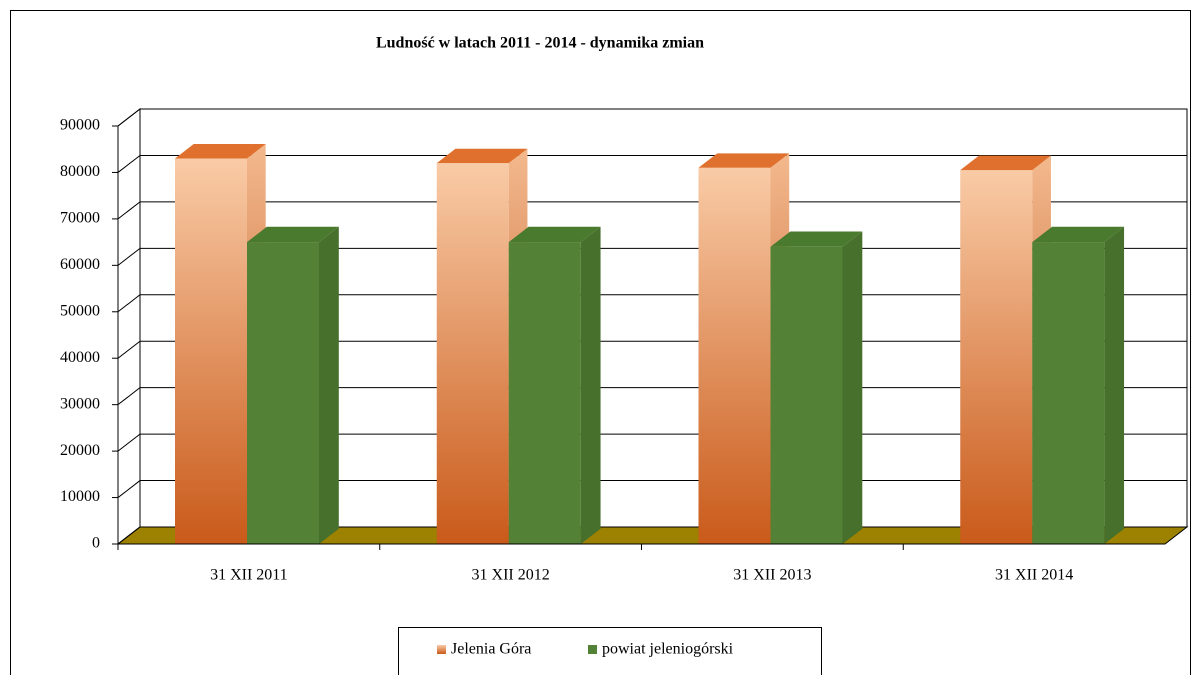 The image size is (1201, 675). What do you see at coordinates (1034, 575) in the screenshot?
I see `x-tick-label: 31 XII 2014` at bounding box center [1034, 575].